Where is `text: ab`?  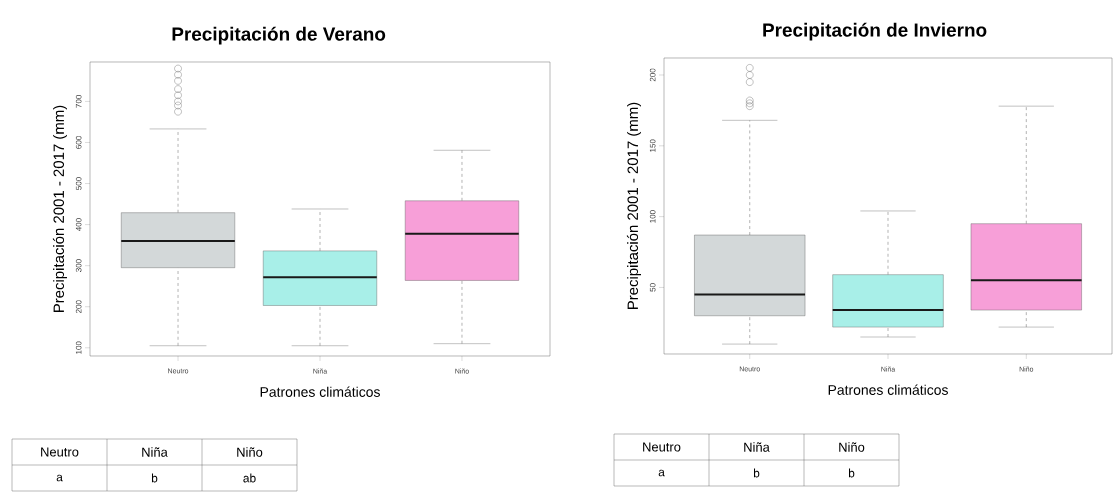 text: ab is located at coordinates (249, 478).